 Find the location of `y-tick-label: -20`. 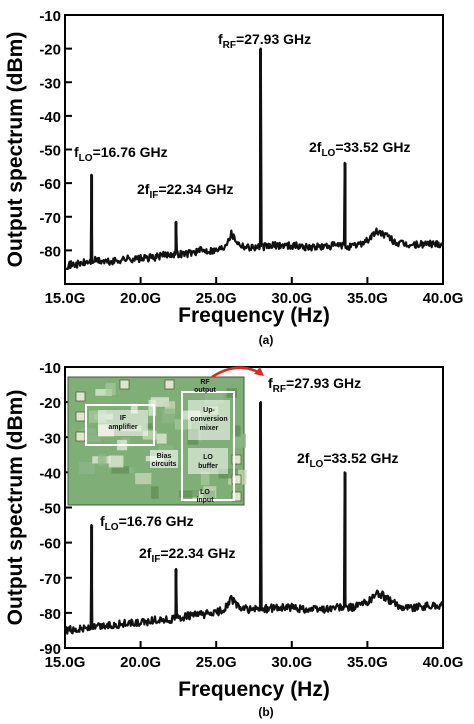

y-tick-label: -20 is located at coordinates (50, 50).